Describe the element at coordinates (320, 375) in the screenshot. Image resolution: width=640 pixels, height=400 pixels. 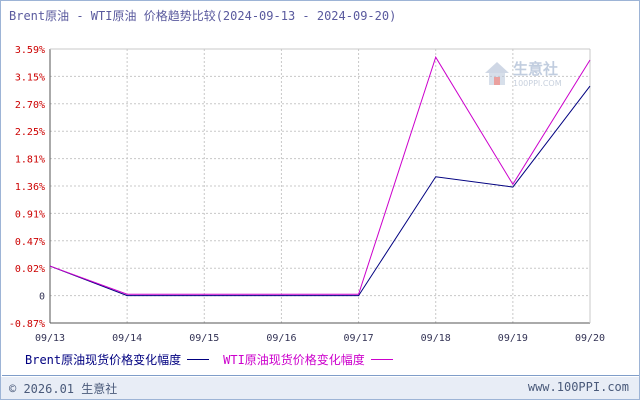
I see `footer-divider` at that location.